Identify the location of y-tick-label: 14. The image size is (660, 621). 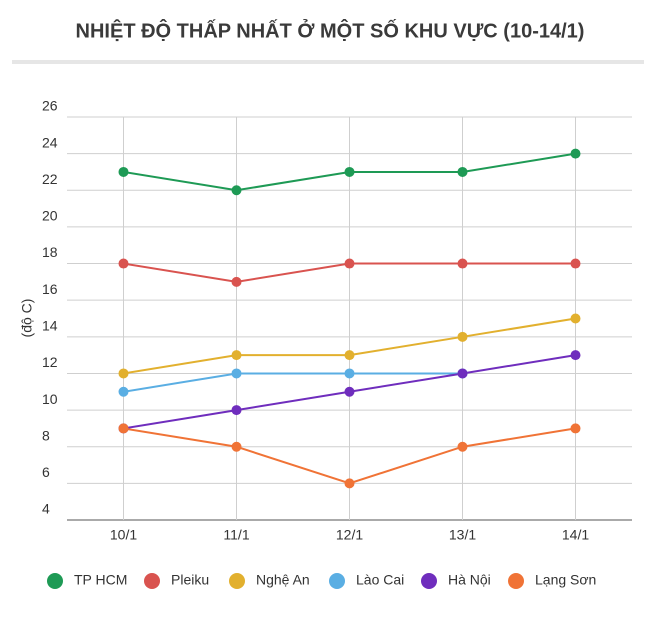
(50, 326).